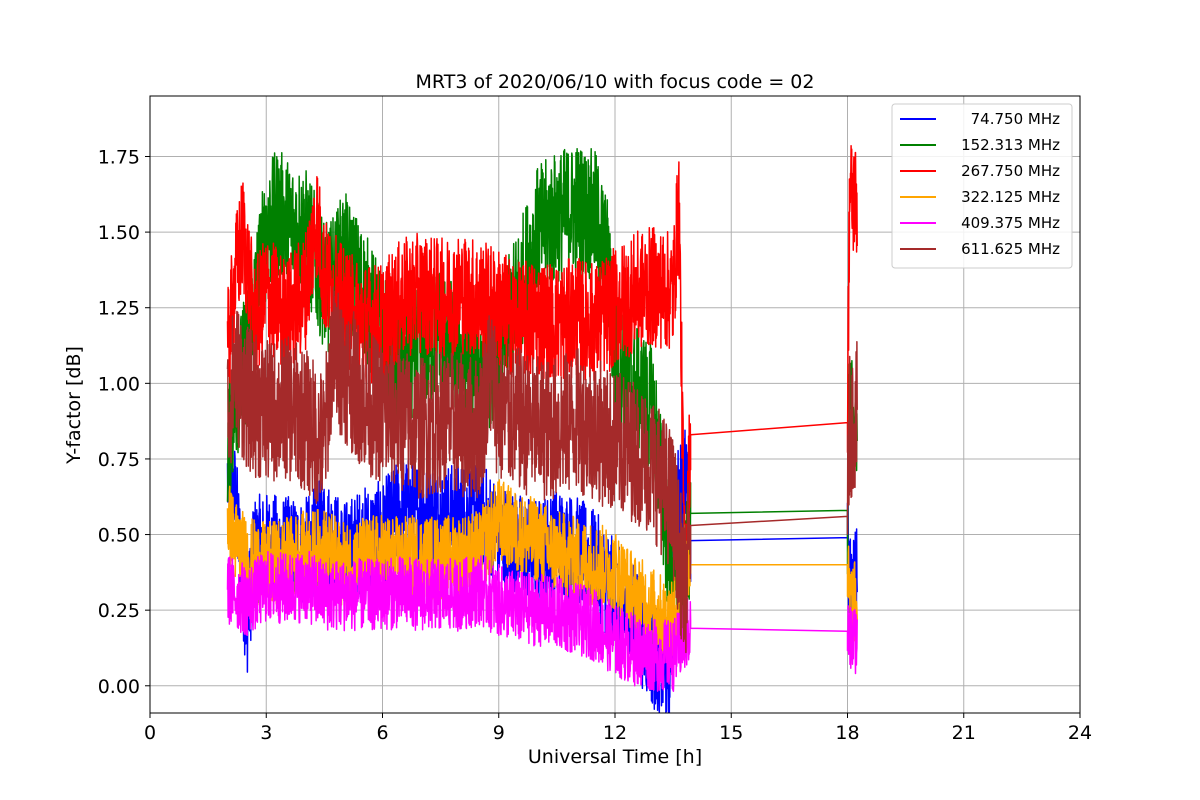 The height and width of the screenshot is (800, 1200). I want to click on y-tick-label: 0.00, so click(119, 687).